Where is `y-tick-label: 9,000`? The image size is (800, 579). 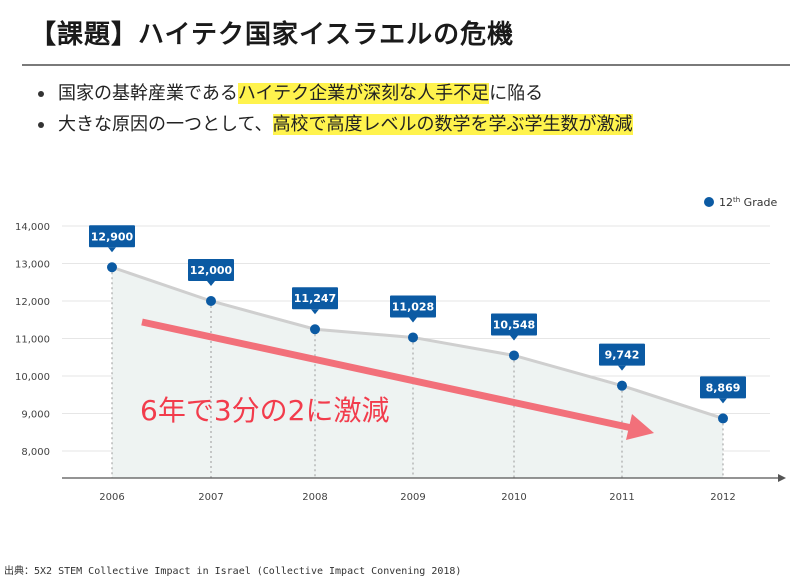 y-tick-label: 9,000 is located at coordinates (35, 415).